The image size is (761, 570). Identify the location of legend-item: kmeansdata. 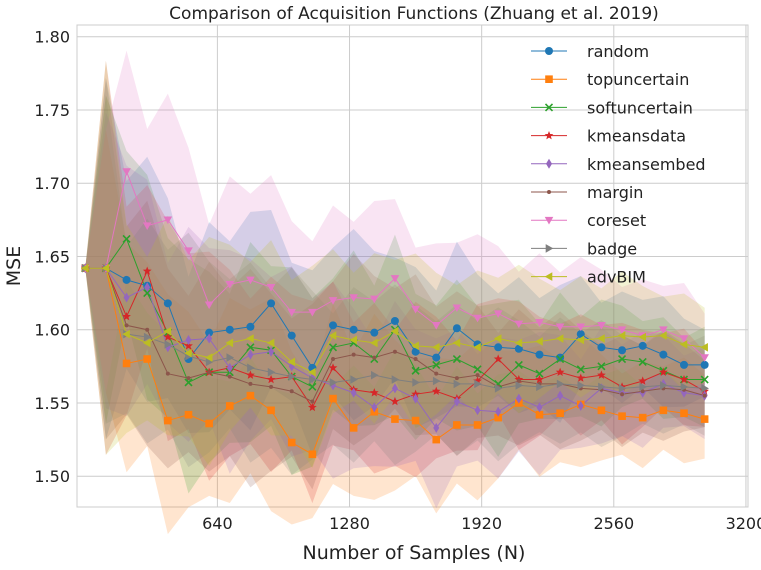
(608, 136).